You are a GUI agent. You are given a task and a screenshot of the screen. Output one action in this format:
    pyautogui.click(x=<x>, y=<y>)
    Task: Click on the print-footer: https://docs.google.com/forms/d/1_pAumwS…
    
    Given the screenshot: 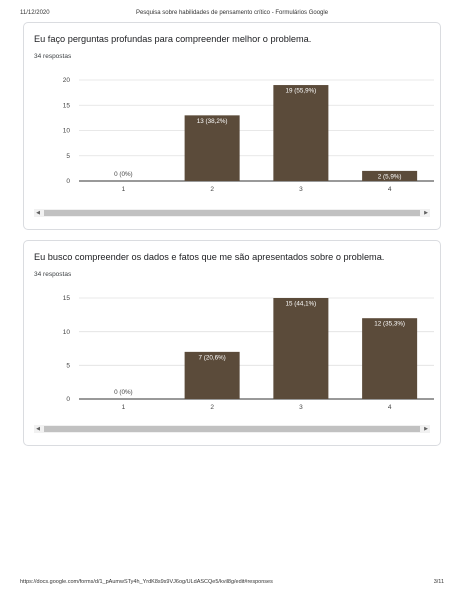 What is the action you would take?
    pyautogui.click(x=232, y=584)
    